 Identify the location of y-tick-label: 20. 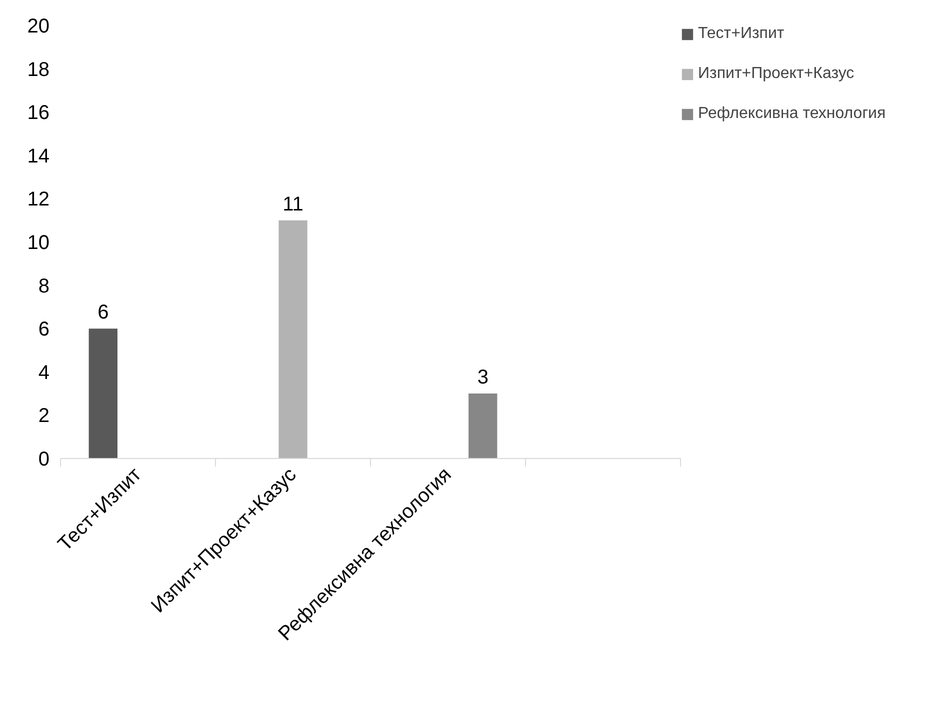
(38, 27).